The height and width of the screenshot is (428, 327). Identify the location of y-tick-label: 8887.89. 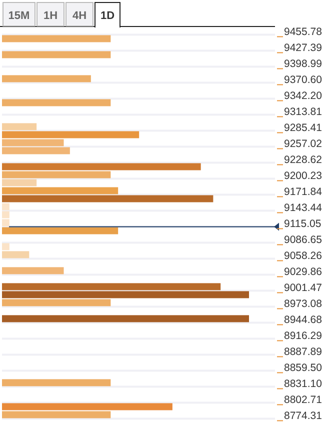
(303, 352).